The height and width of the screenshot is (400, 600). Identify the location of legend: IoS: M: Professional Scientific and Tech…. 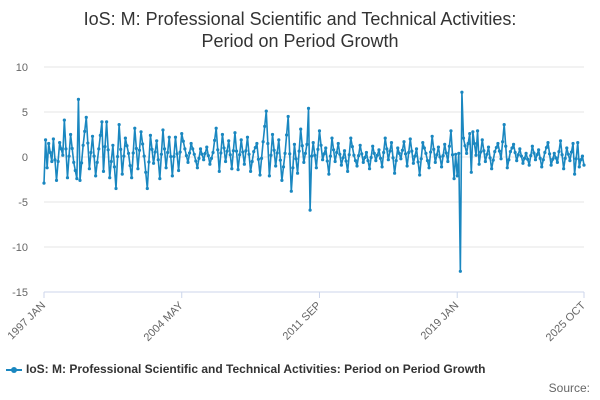
(301, 369).